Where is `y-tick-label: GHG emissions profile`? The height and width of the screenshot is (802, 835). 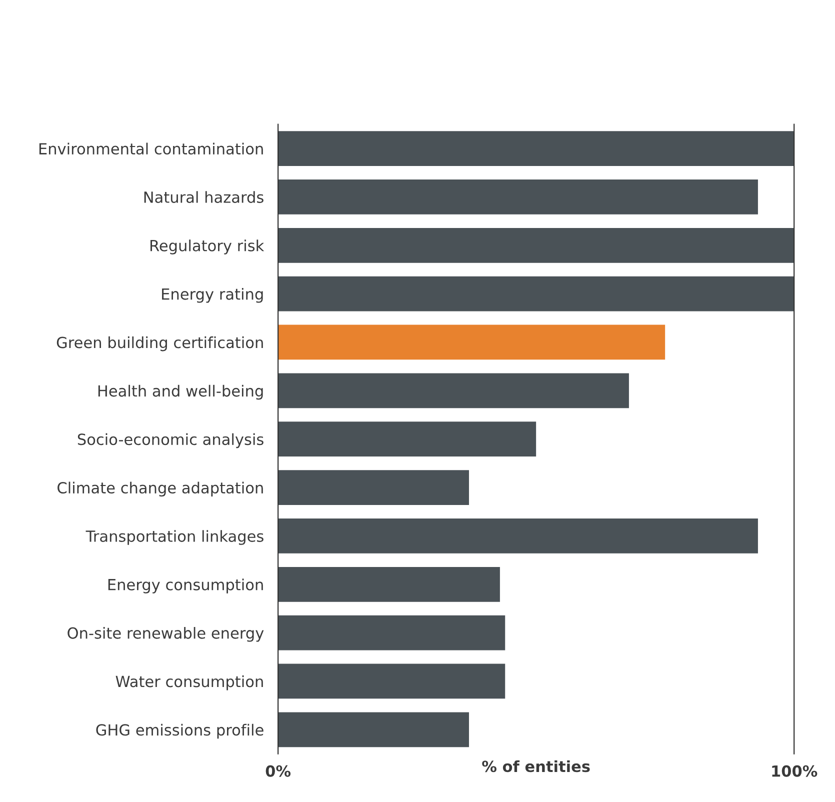
y-tick-label: GHG emissions profile is located at coordinates (180, 731).